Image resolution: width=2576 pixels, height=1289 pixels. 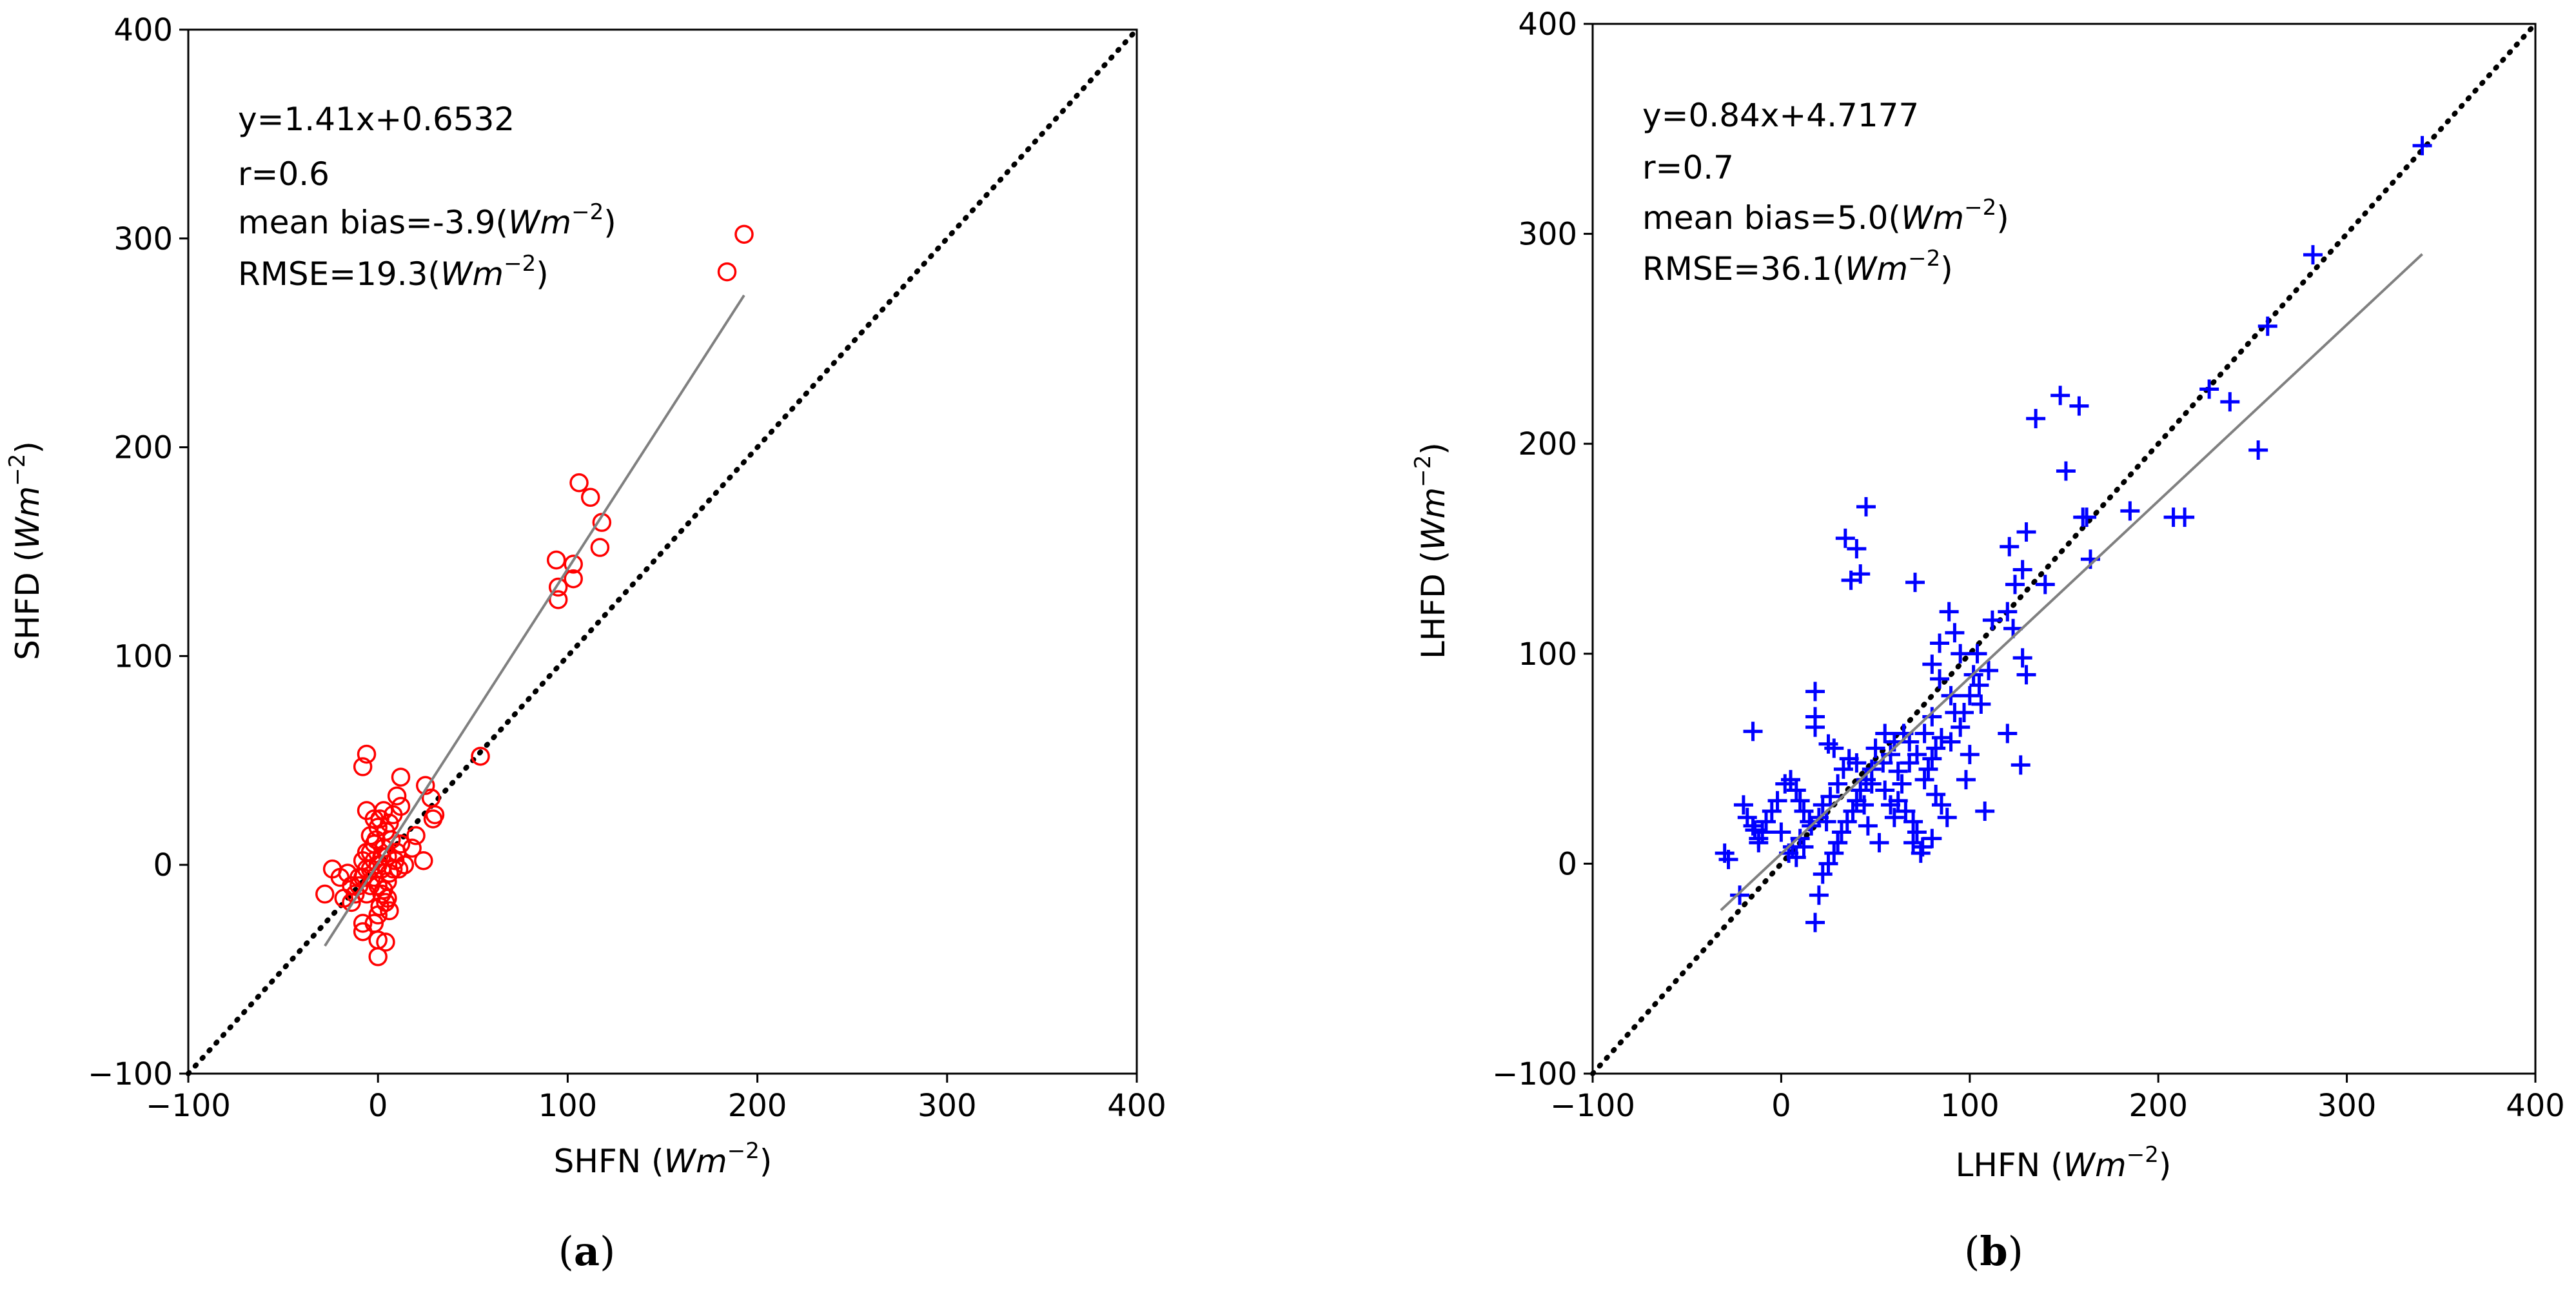 I want to click on chart-b-stat-equation: y=0.84x+4.7177, so click(x=1781, y=115).